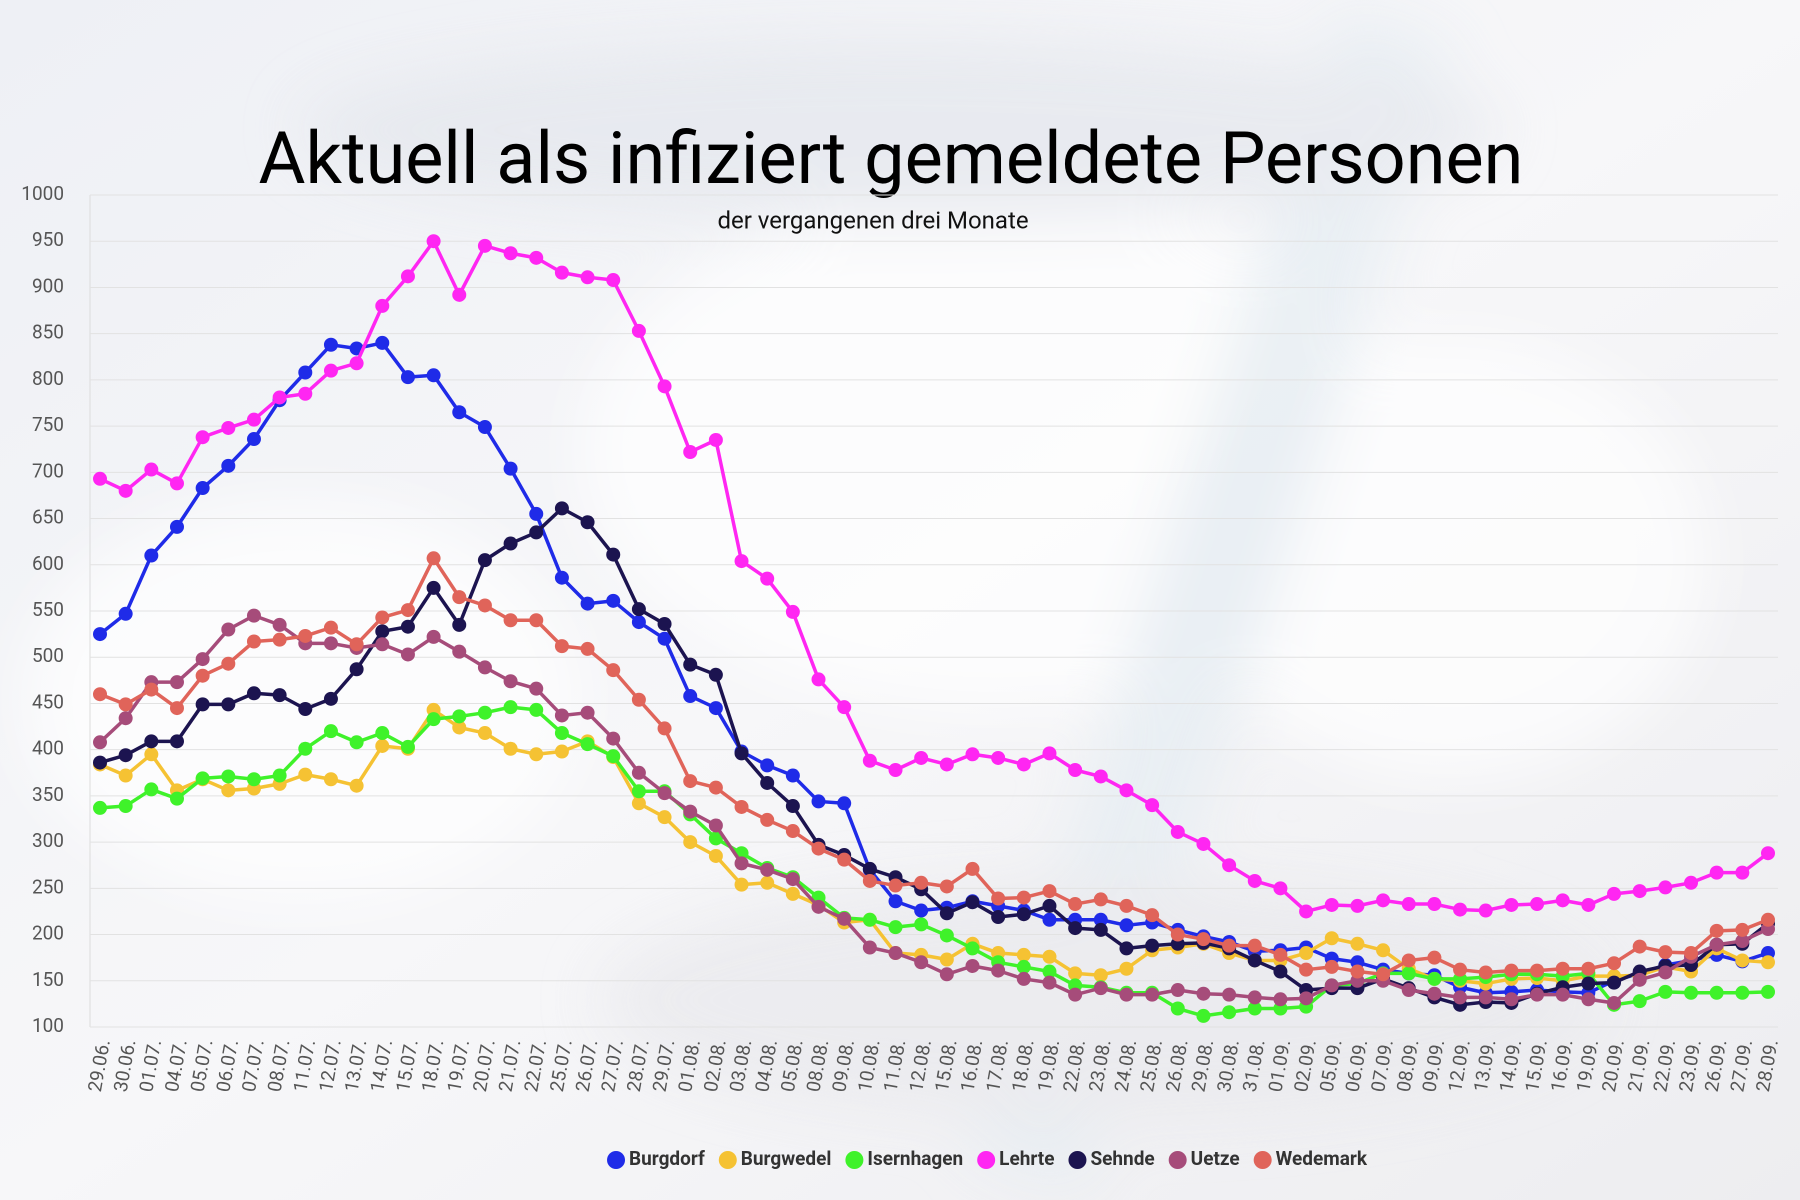 This screenshot has width=1800, height=1200. What do you see at coordinates (48, 1025) in the screenshot?
I see `y-tick-label: 100` at bounding box center [48, 1025].